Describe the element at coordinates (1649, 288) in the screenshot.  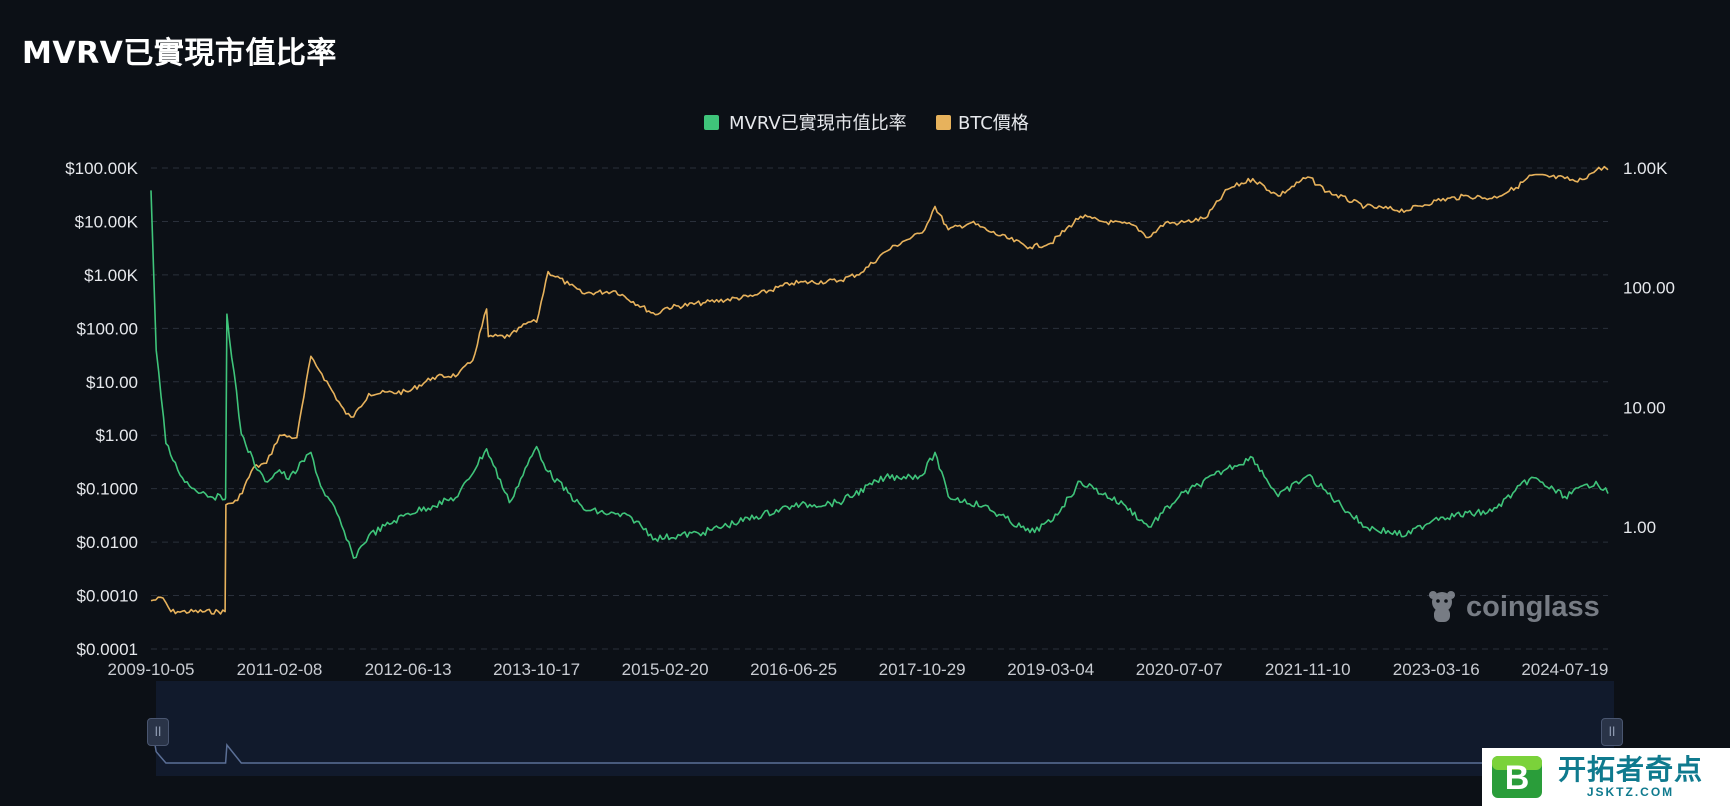
I see `y-right-tick-label: 100.00` at that location.